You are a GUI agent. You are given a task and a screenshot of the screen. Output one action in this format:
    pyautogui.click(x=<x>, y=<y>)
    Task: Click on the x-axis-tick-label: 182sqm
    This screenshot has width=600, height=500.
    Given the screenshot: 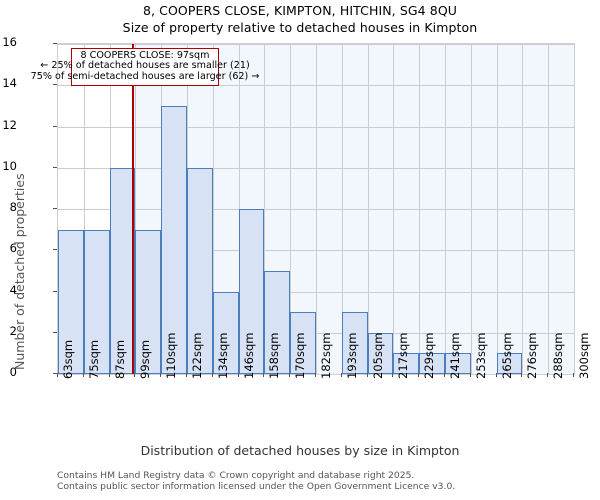 What is the action you would take?
    pyautogui.click(x=326, y=355)
    